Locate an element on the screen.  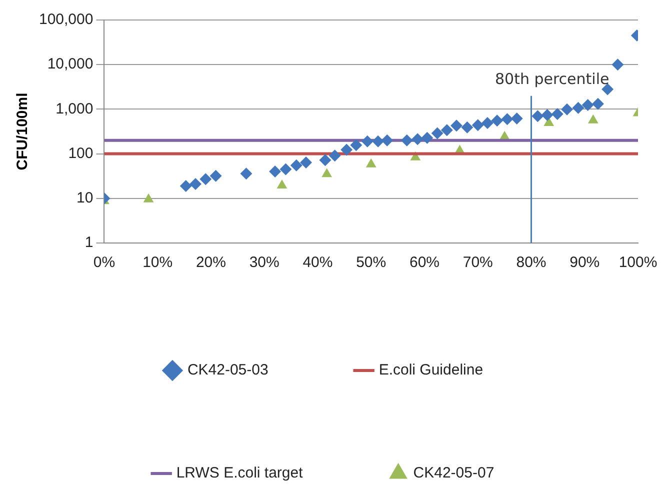
x-tick-label: 100% is located at coordinates (638, 263).